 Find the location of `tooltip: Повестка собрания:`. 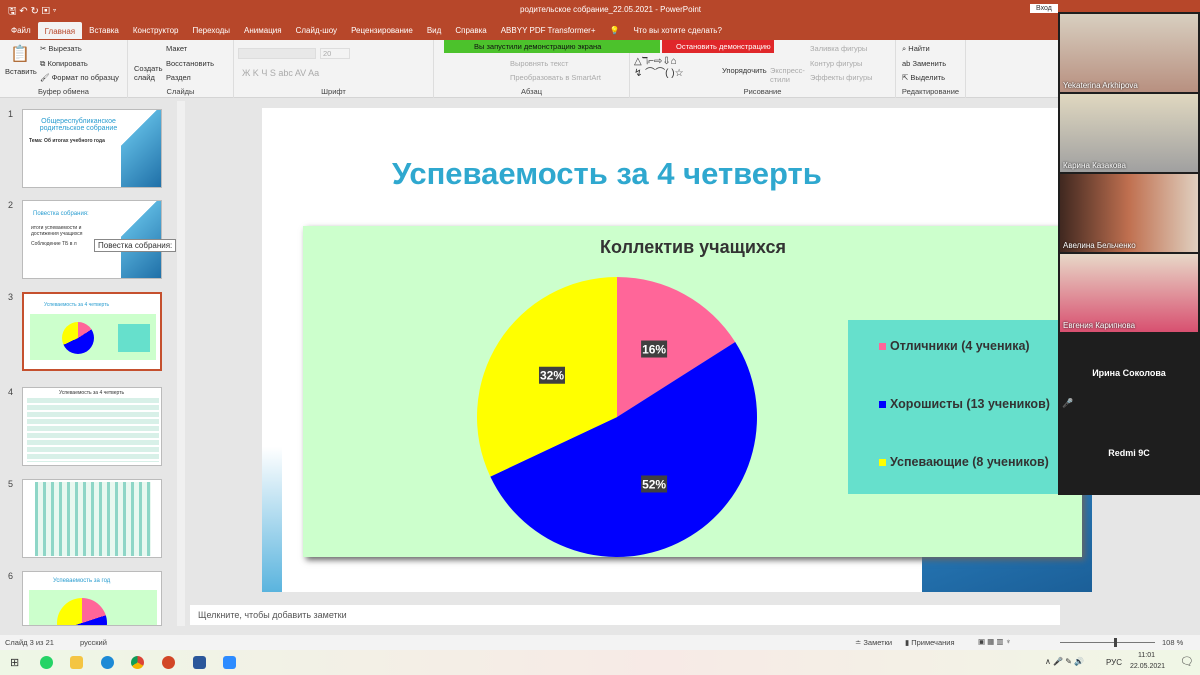

tooltip: Повестка собрания: is located at coordinates (135, 245).